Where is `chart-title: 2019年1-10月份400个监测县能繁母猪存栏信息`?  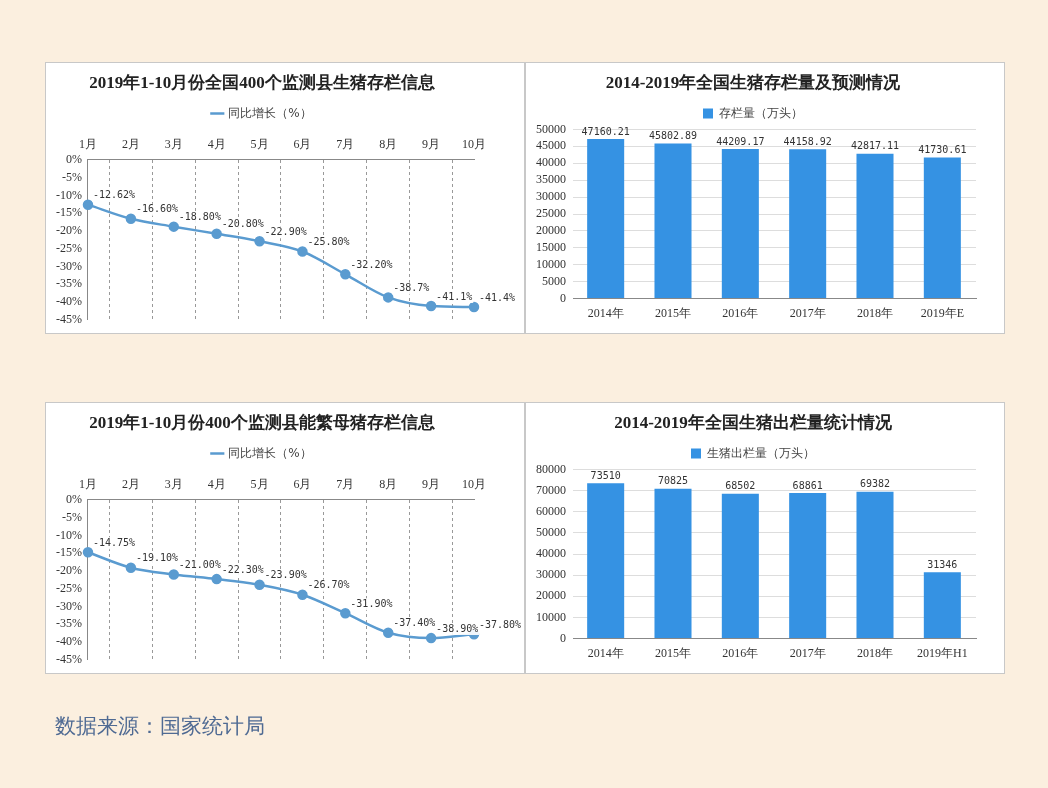 chart-title: 2019年1-10月份400个监测县能繁母猪存栏信息 is located at coordinates (262, 422).